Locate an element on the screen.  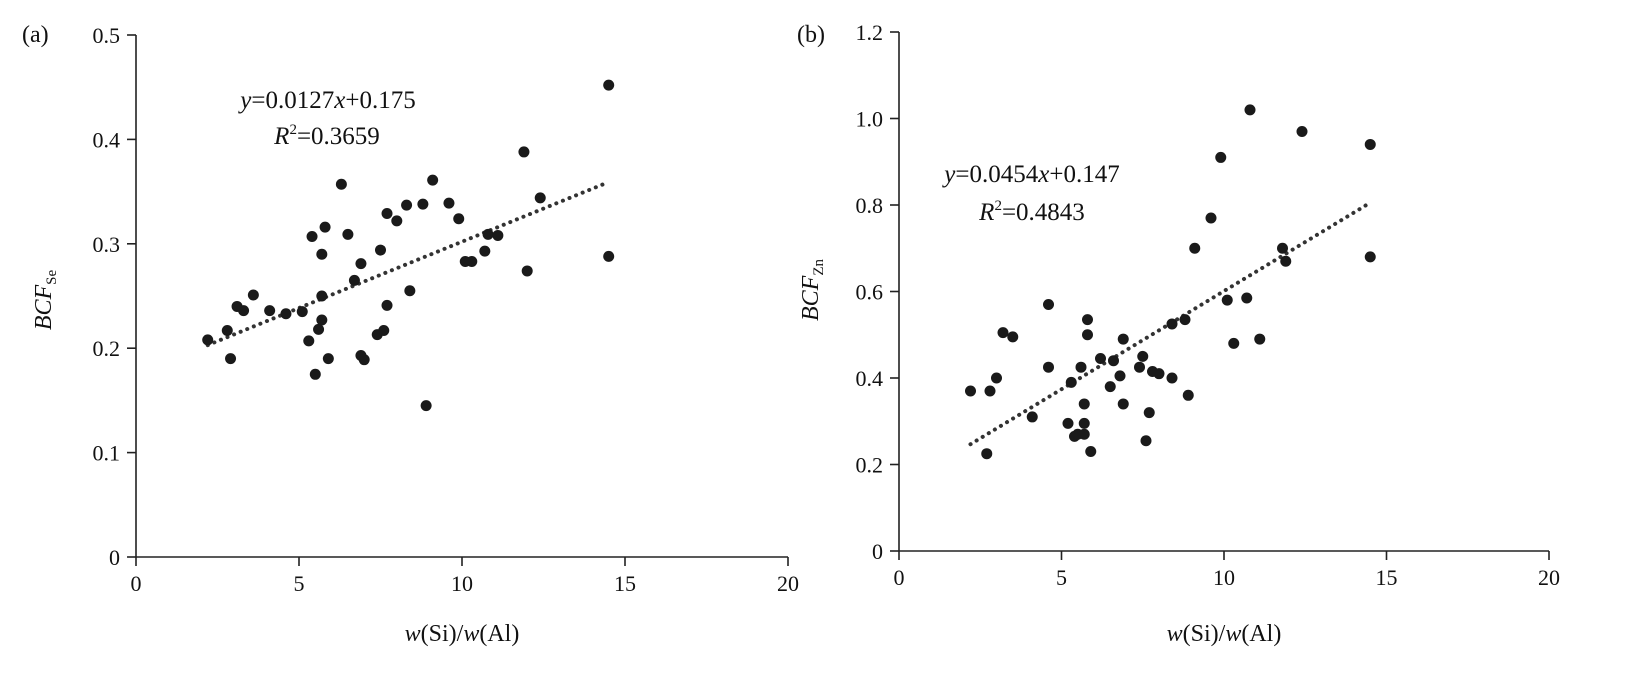
panel-a-y-tick-label: 0 is located at coordinates (114, 557).